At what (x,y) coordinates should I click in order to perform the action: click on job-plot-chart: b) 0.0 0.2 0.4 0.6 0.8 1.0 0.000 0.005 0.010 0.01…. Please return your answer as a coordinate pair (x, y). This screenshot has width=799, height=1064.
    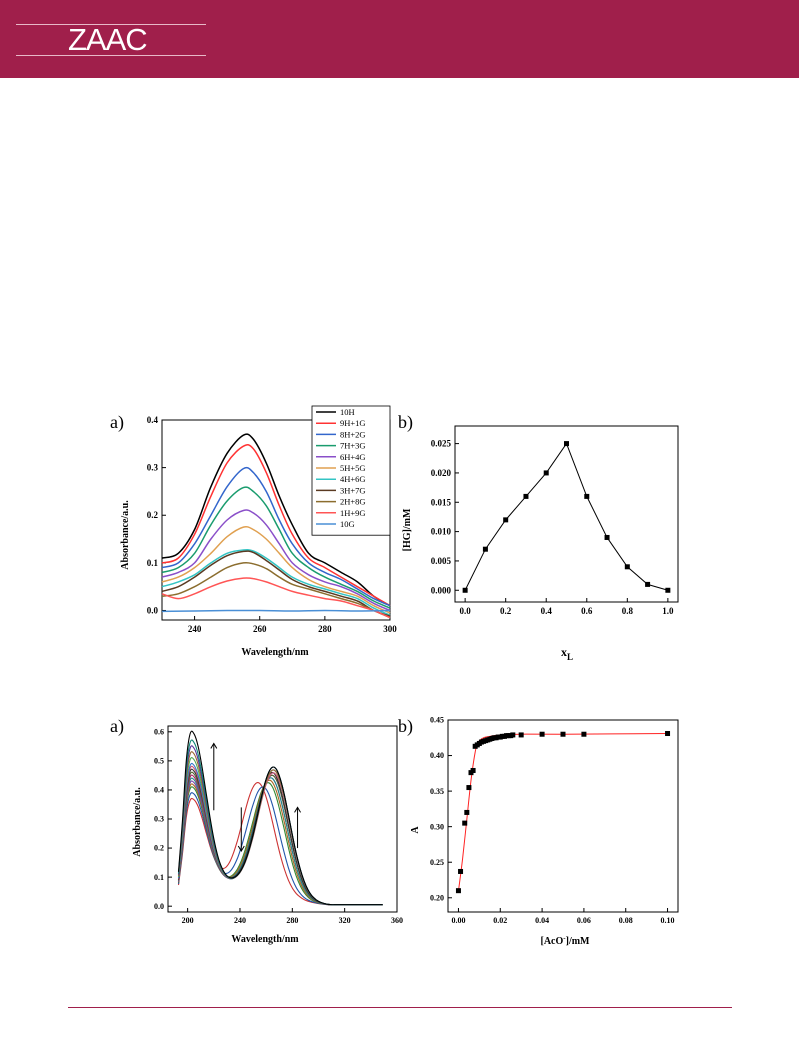
    Looking at the image, I should click on (538, 537).